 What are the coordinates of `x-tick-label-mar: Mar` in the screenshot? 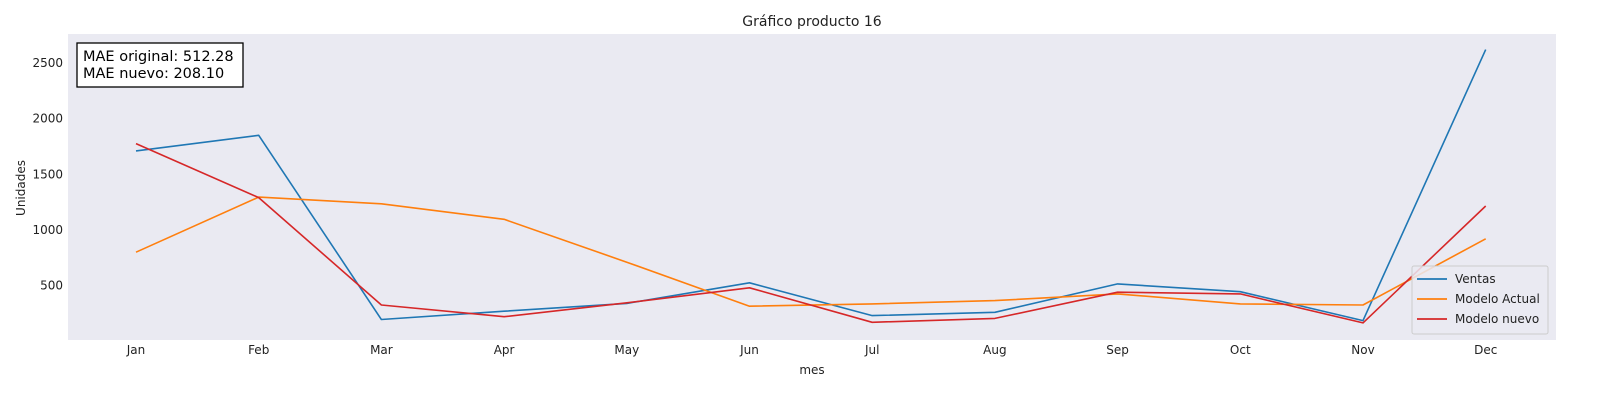 It's located at (381, 350).